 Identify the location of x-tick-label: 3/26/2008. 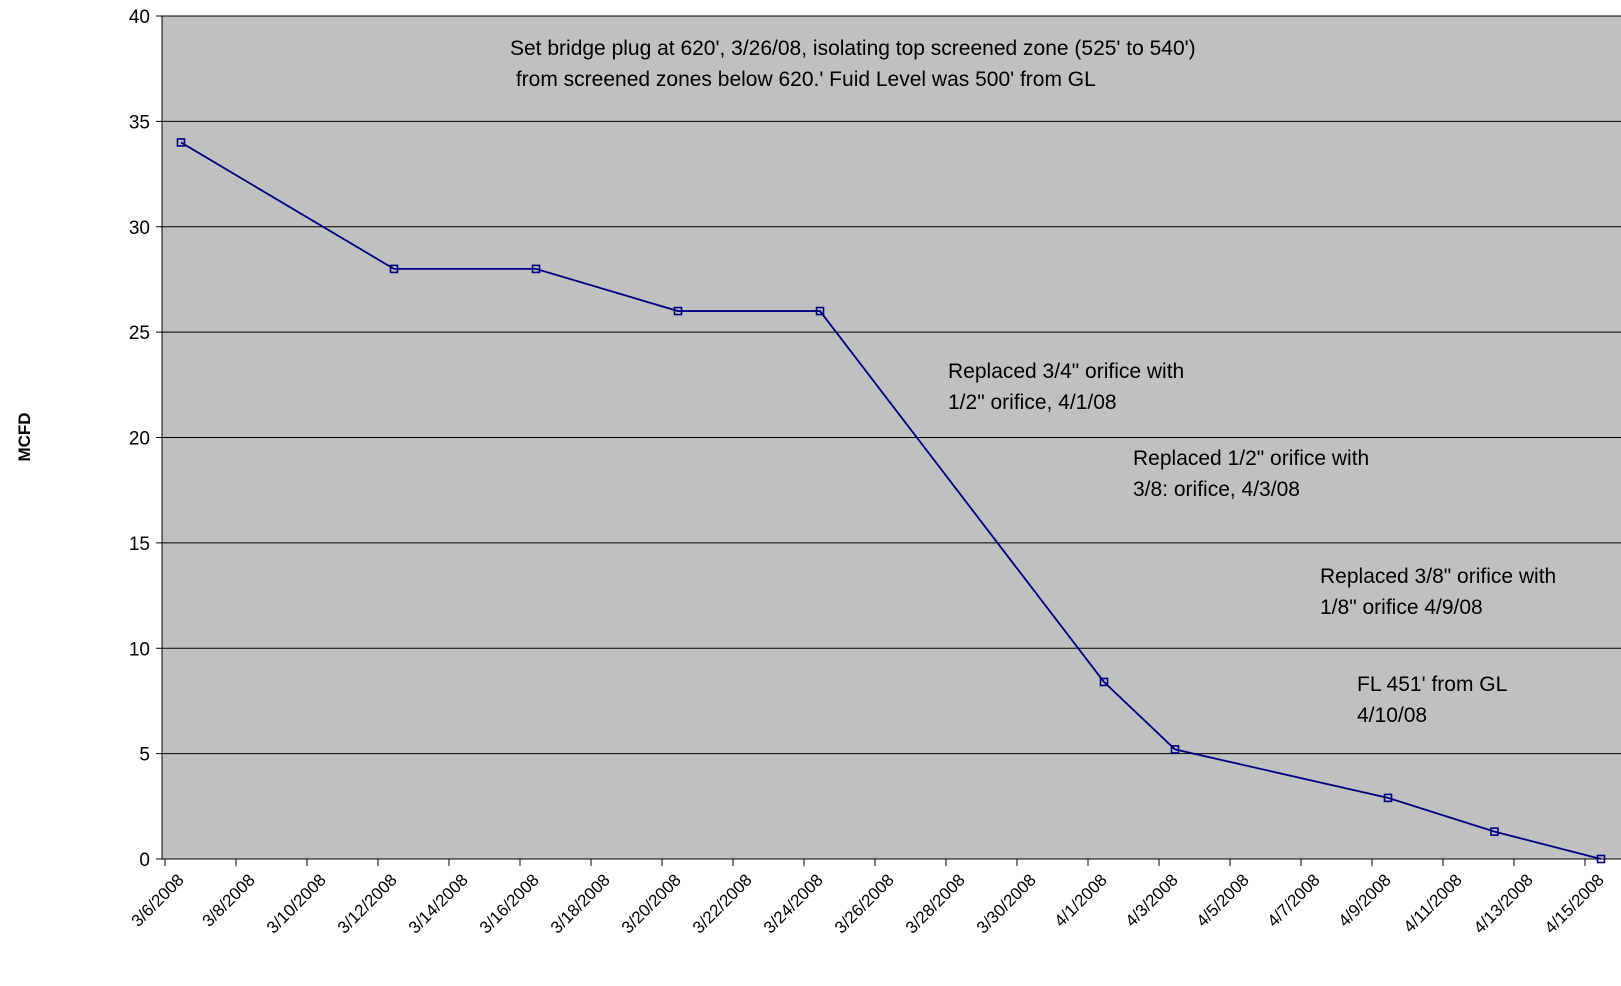
(864, 903).